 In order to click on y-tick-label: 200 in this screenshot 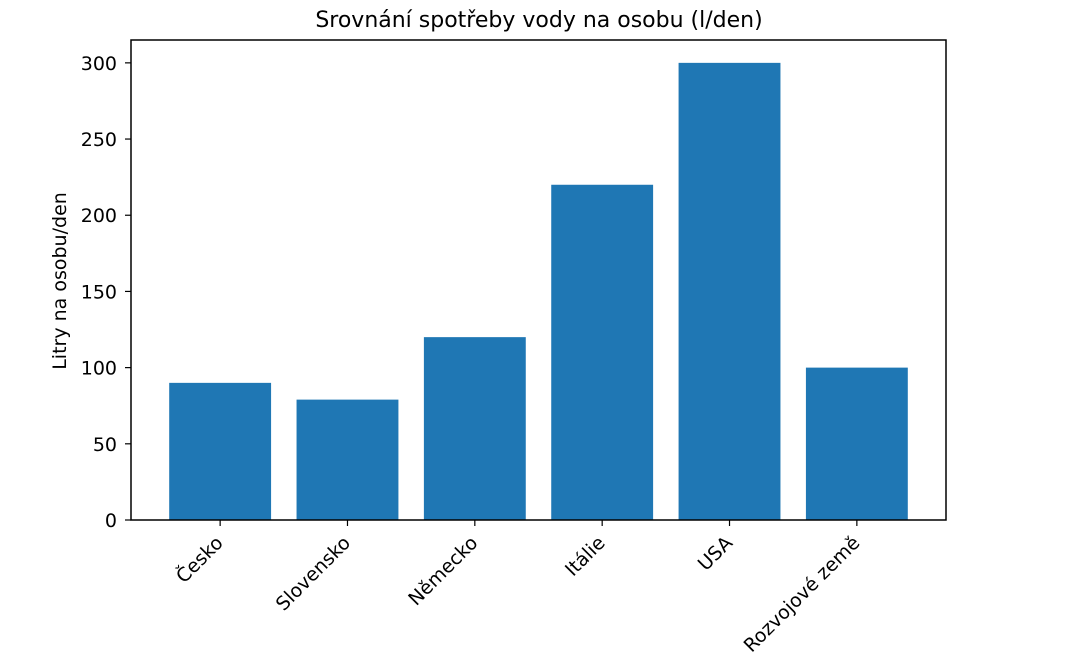, I will do `click(99, 216)`.